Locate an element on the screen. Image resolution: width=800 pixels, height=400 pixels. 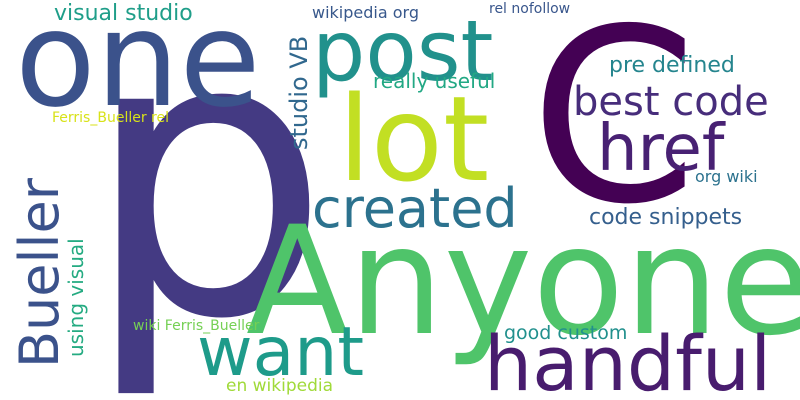
word-one: one is located at coordinates (138, 68).